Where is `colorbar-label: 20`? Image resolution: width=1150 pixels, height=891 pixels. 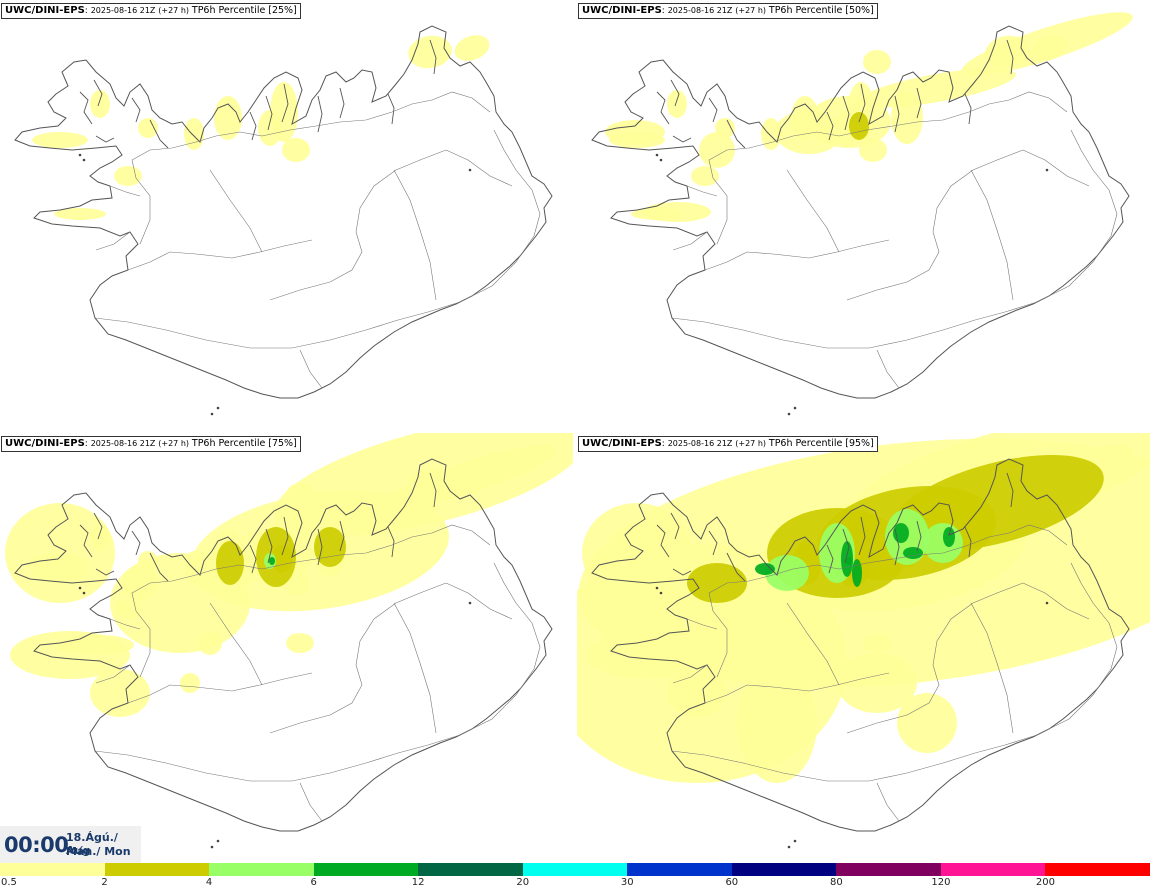 colorbar-label: 20 is located at coordinates (523, 882).